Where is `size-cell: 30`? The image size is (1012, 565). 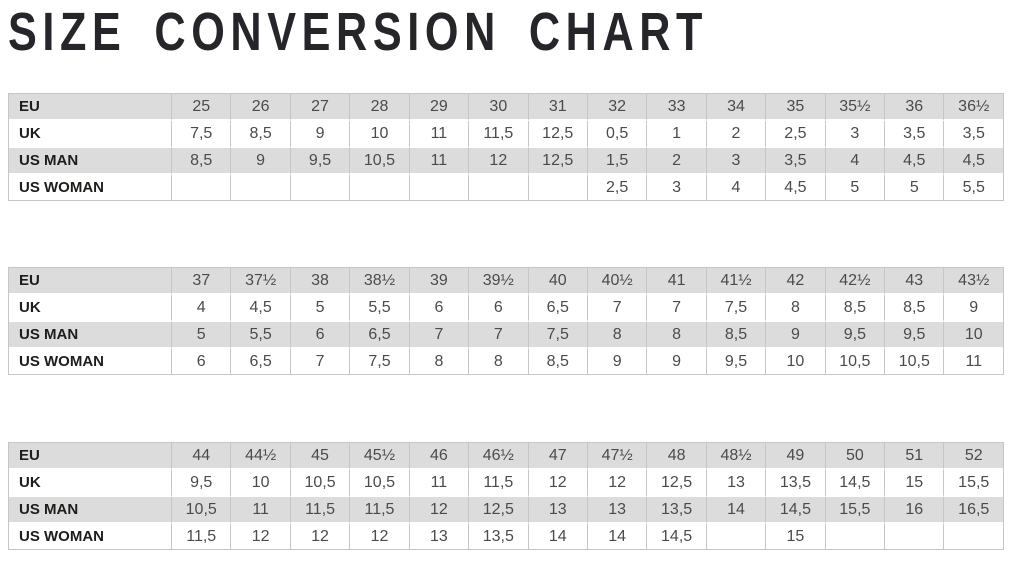
size-cell: 30 is located at coordinates (498, 107).